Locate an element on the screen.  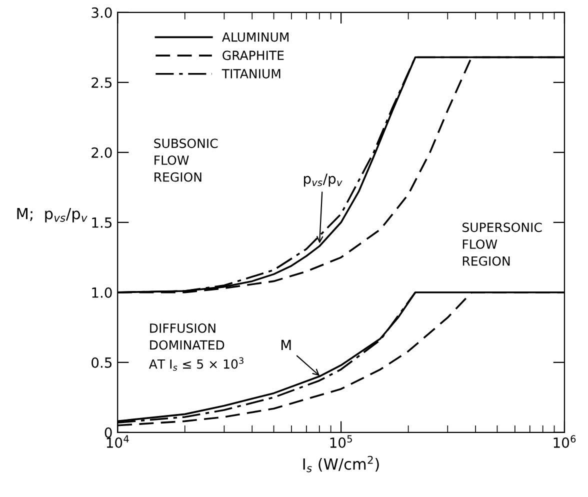
y-tick-label: 3.0 is located at coordinates (102, 12).